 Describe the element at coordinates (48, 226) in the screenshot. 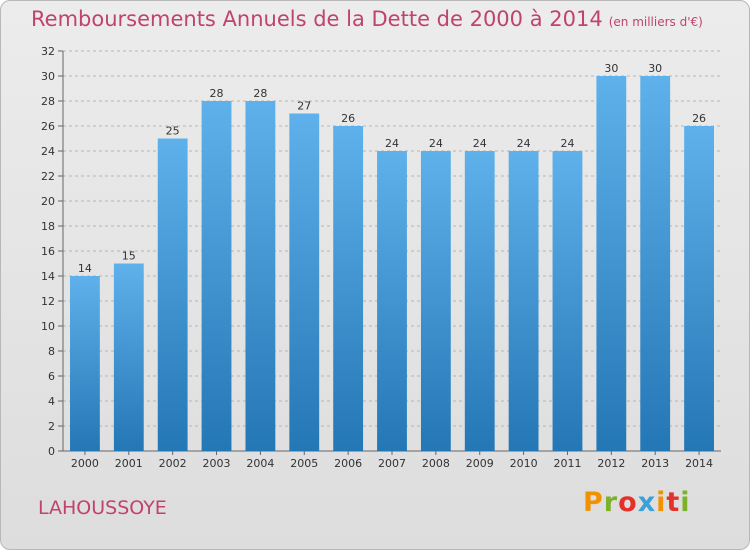

I see `y-tick-label: 18` at that location.